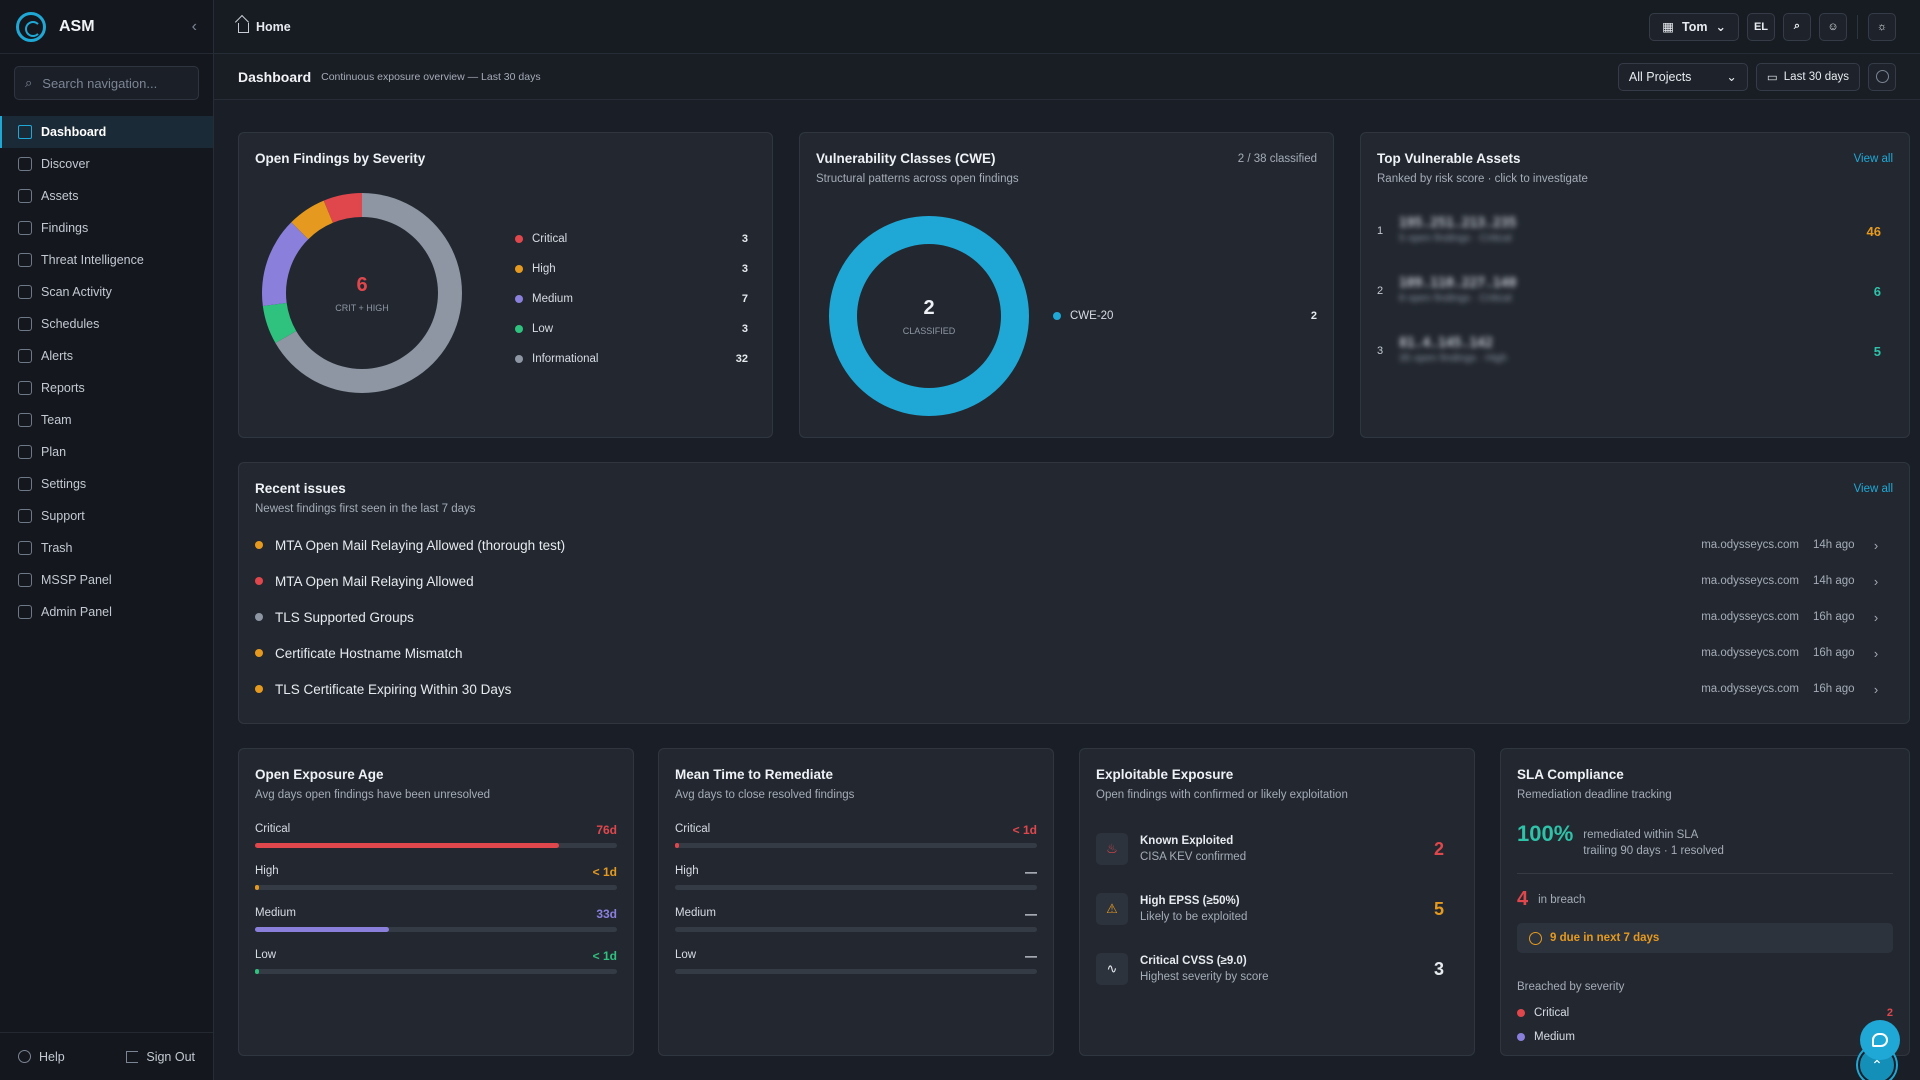  I want to click on sidebar-item-alerts: Alerts, so click(106, 356).